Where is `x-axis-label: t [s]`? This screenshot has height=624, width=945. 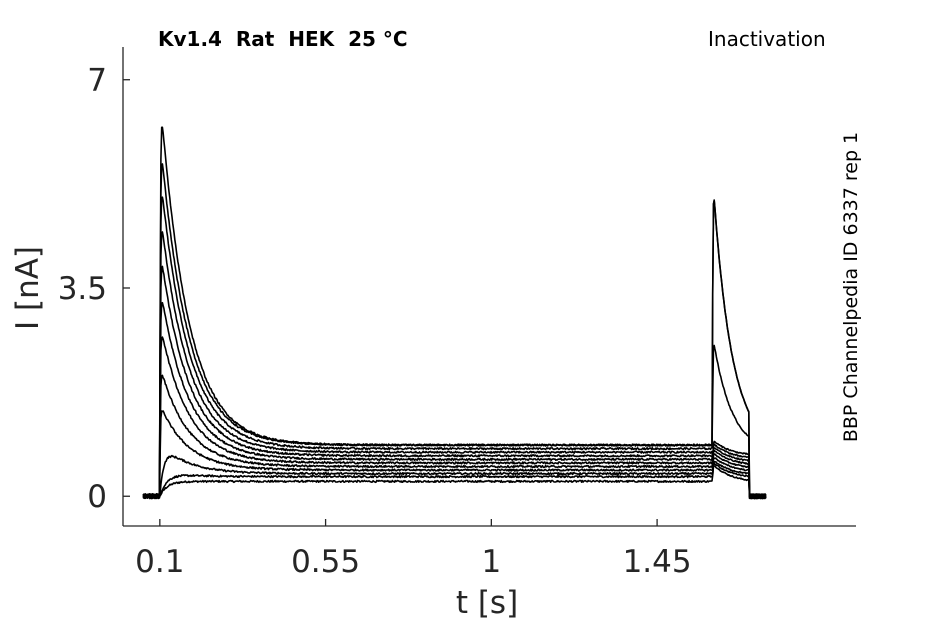
x-axis-label: t [s] is located at coordinates (487, 603).